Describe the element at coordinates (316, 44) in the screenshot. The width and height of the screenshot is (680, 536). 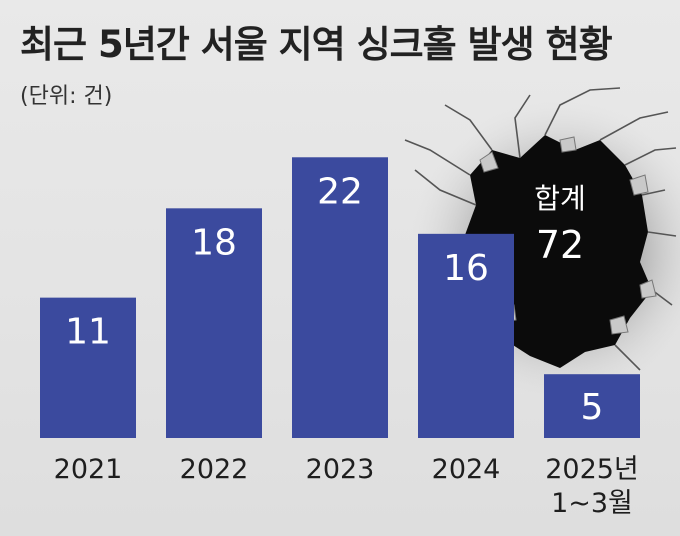
I see `chart-title: 최근 5년간 서울 지역 싱크홀 발생 현황` at that location.